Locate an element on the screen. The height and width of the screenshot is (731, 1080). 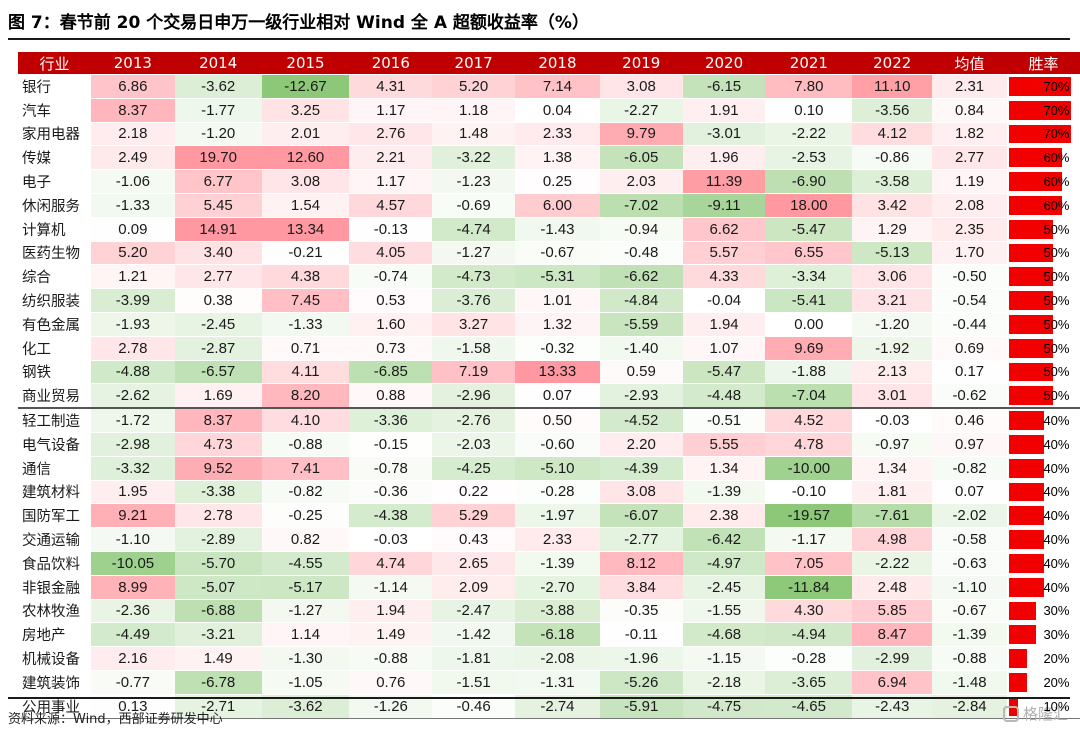
value-cell: 2.16 is located at coordinates (132, 658).